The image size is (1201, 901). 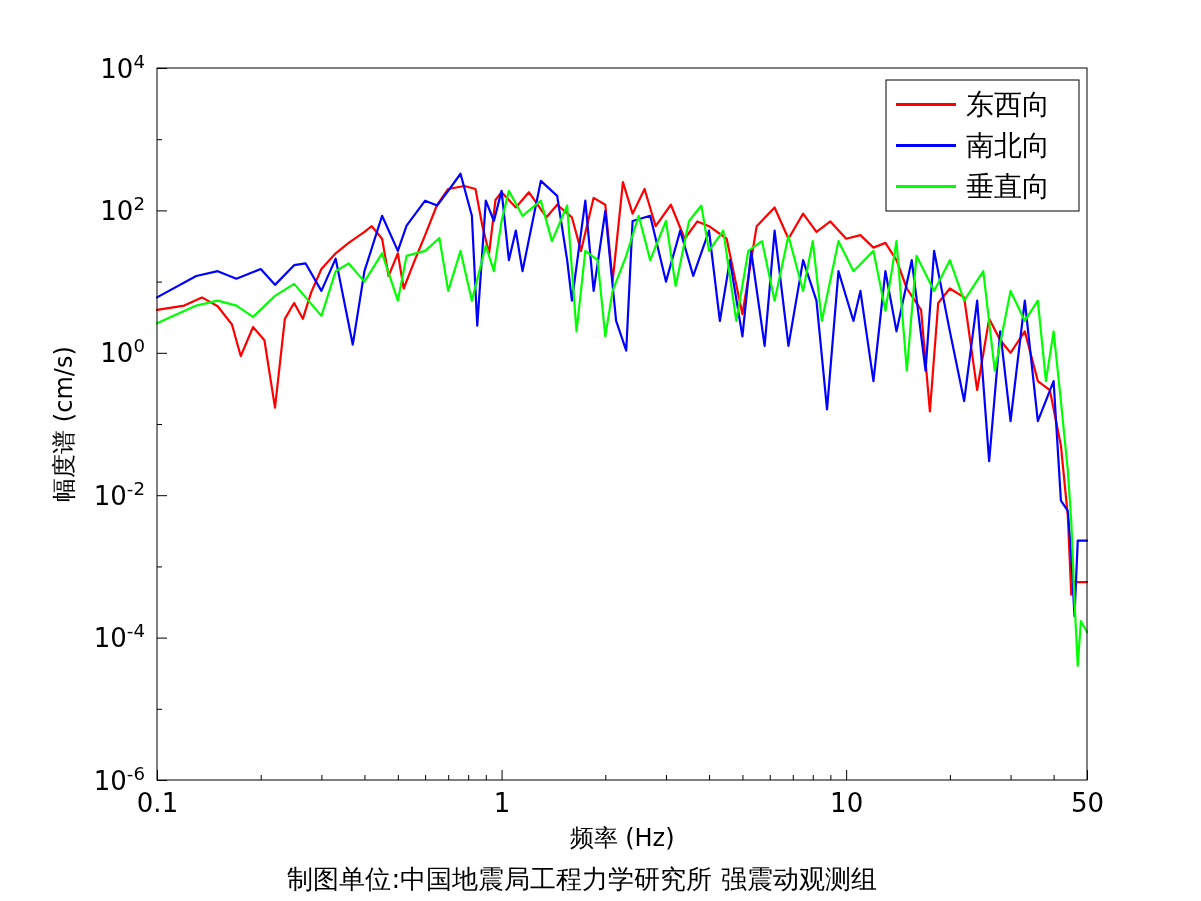 I want to click on text: 制图单位:中国地震局工程力学研究所 强震动观测组, so click(x=582, y=879).